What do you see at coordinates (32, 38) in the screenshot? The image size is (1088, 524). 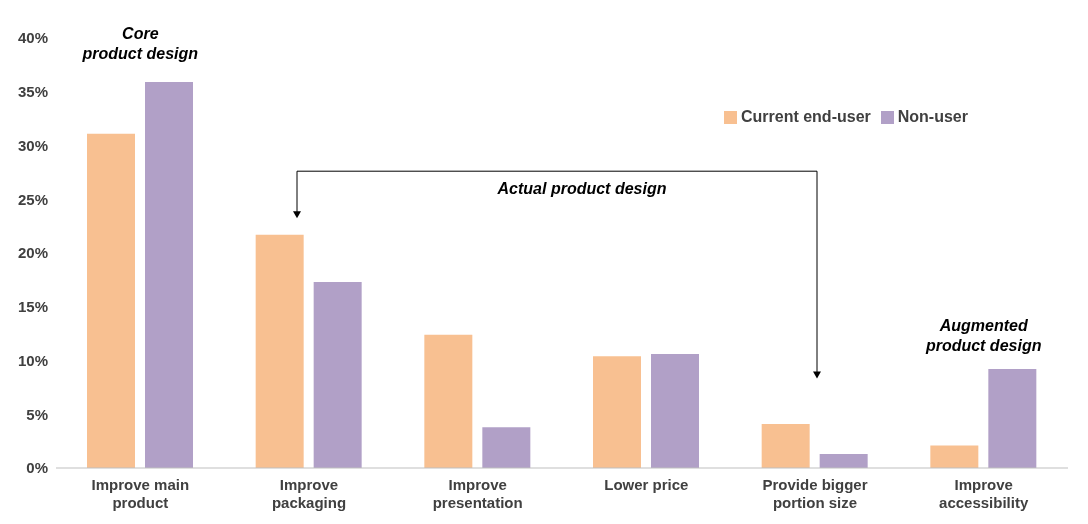 I see `y-tick-label: 40%` at bounding box center [32, 38].